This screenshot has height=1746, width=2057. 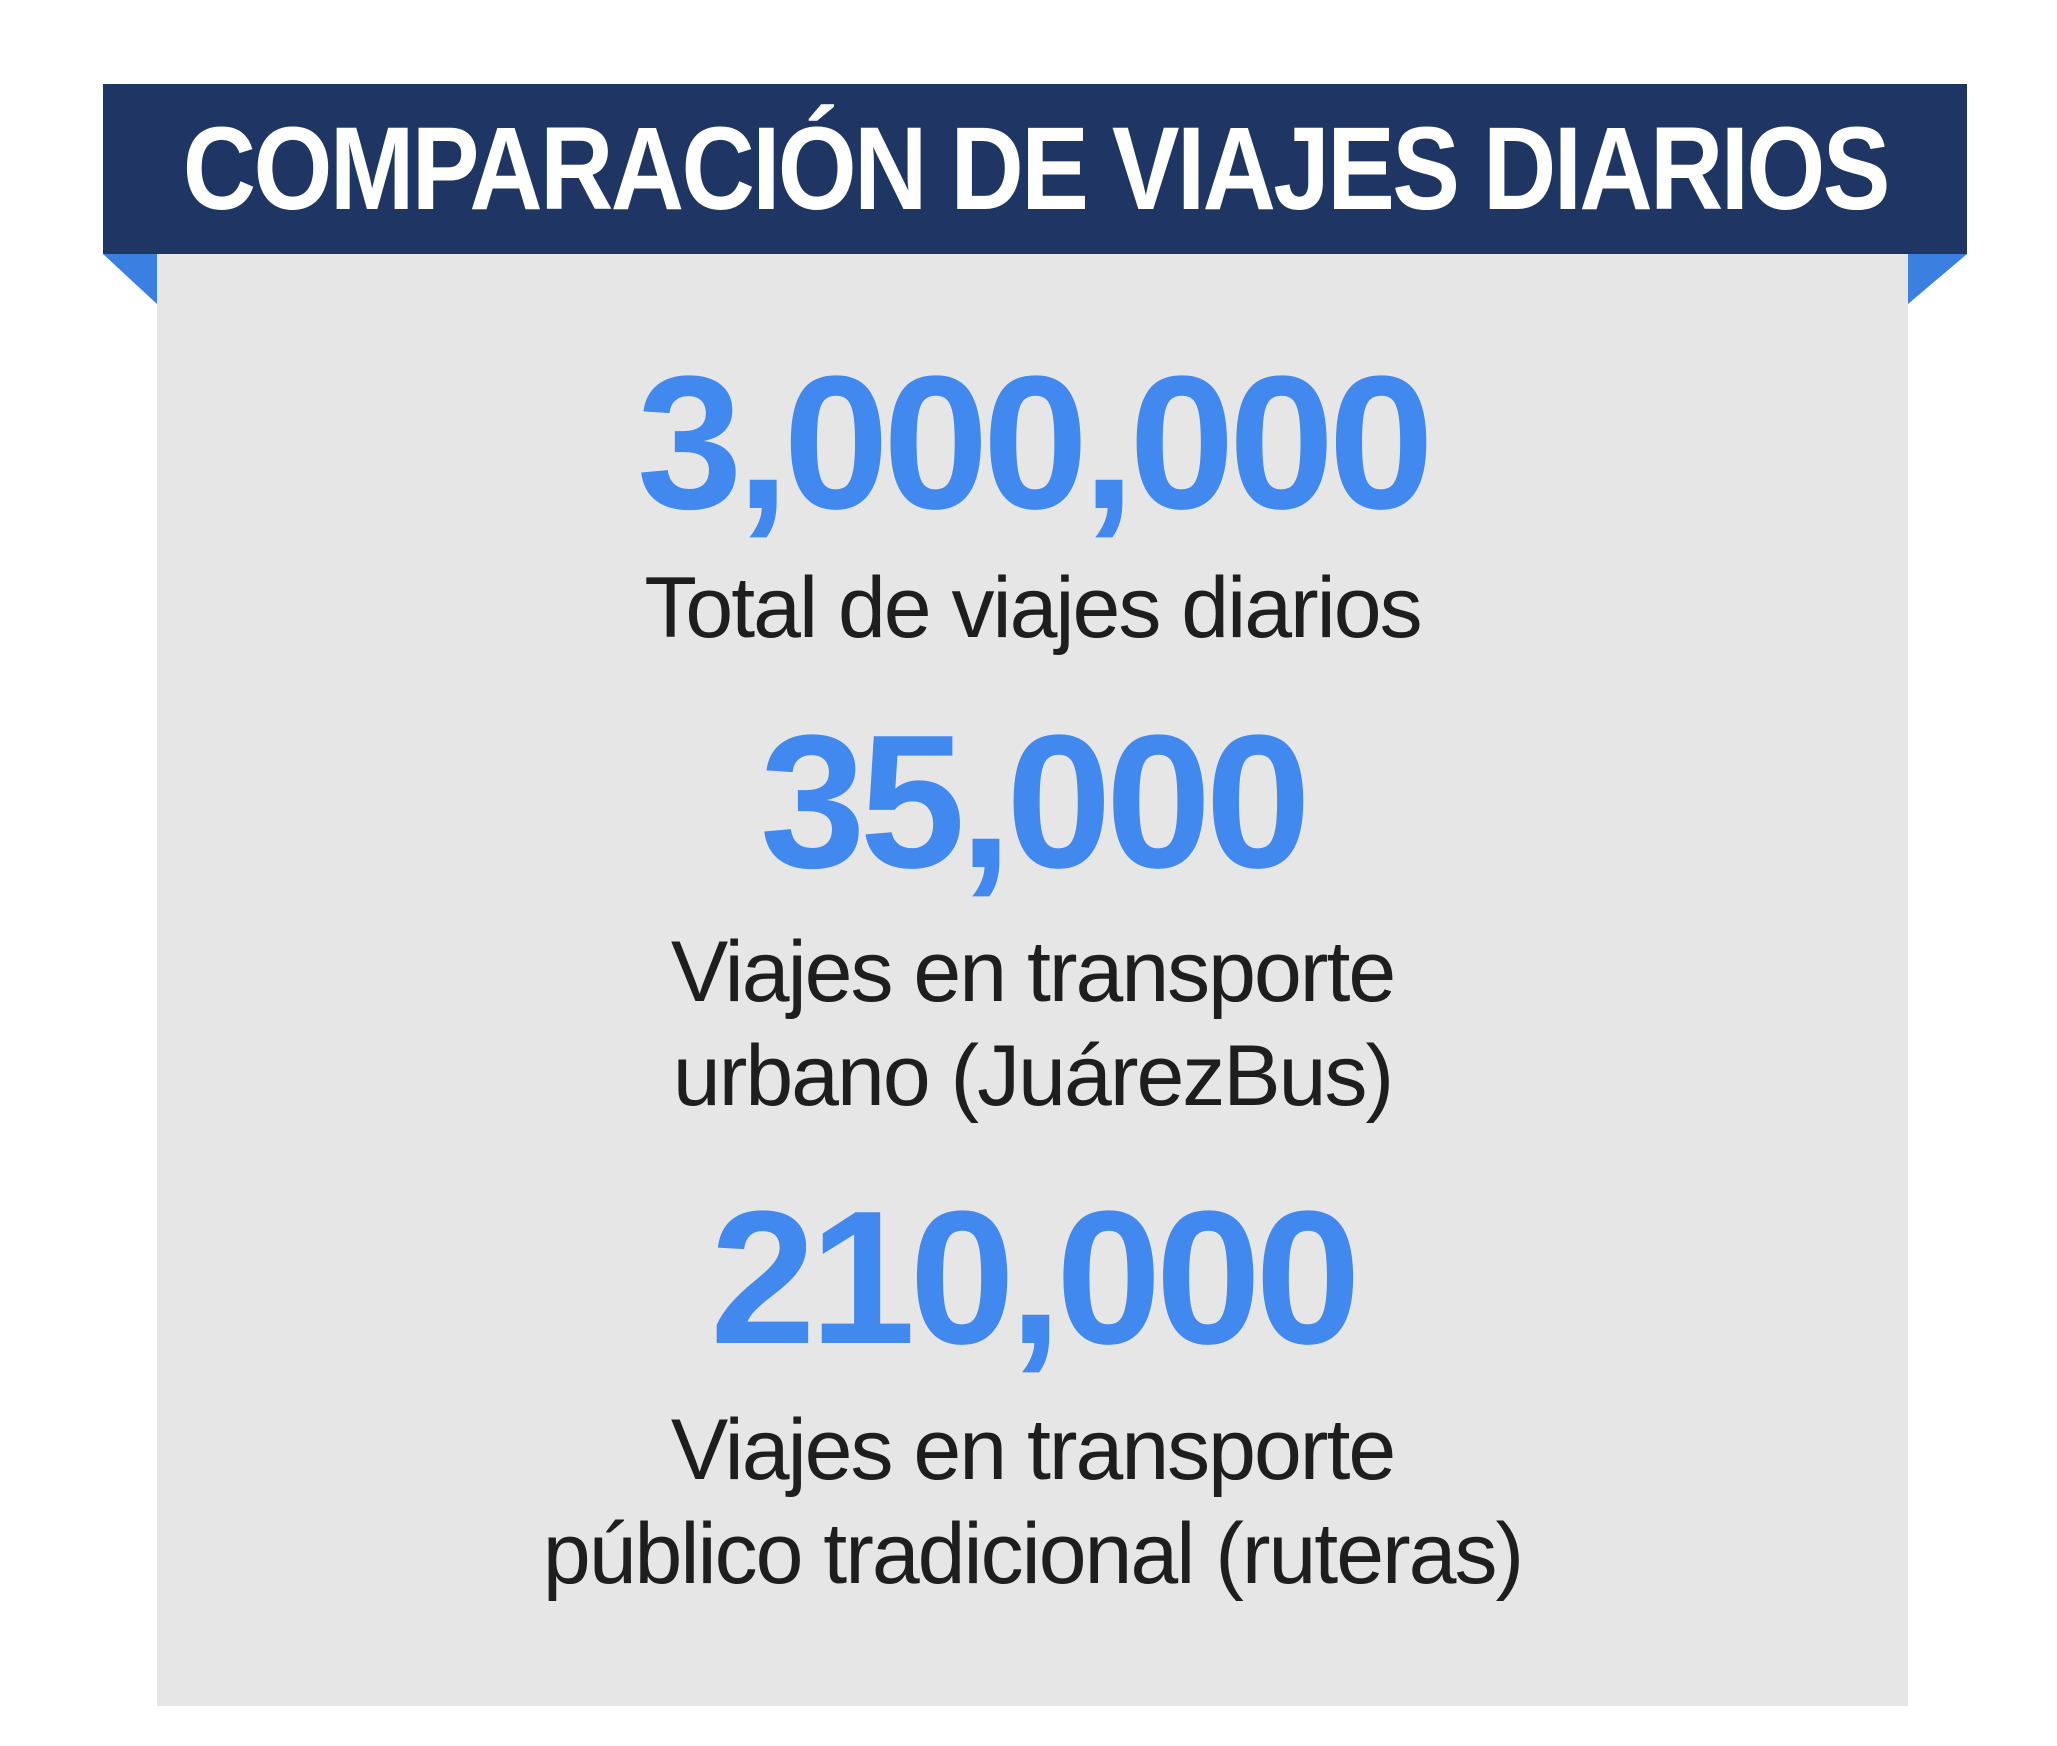 I want to click on stat-ruteras-label-line-2: público tradicional (ruteras), so click(x=1033, y=1554).